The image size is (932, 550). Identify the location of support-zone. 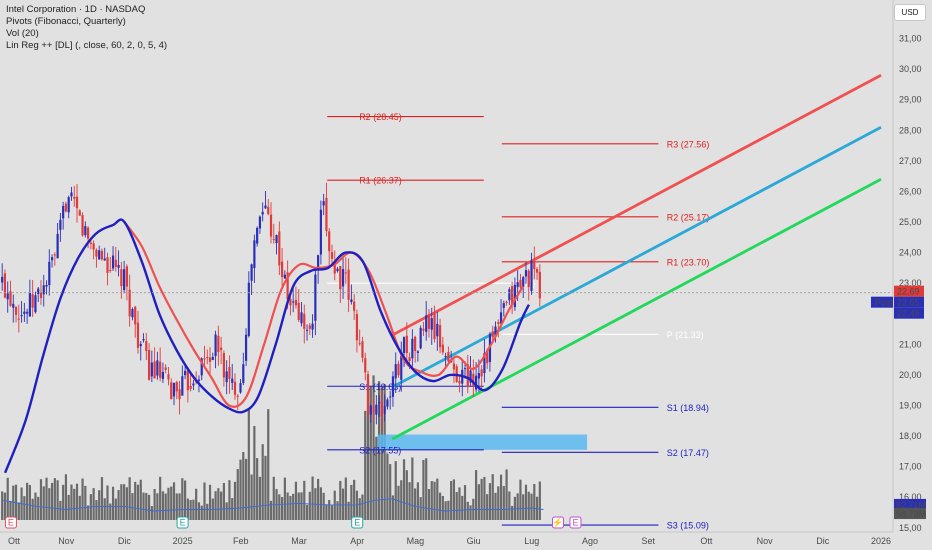
(482, 442).